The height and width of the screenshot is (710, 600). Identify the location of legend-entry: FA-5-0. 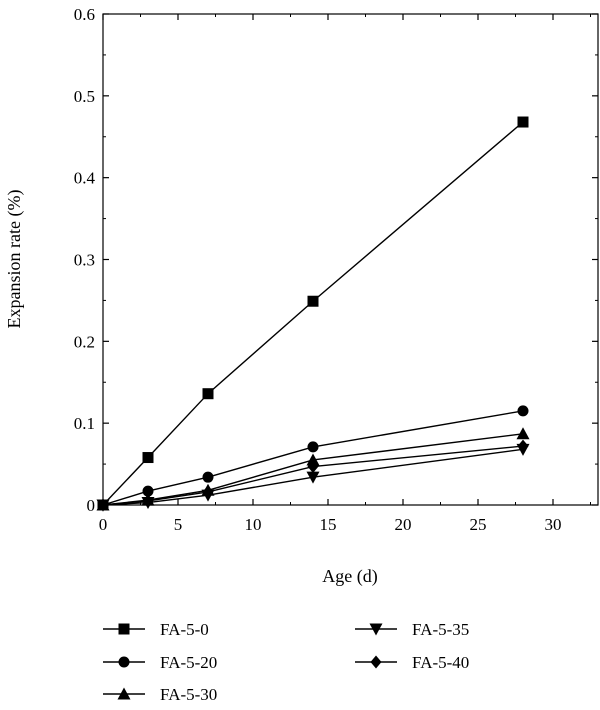
(156, 629).